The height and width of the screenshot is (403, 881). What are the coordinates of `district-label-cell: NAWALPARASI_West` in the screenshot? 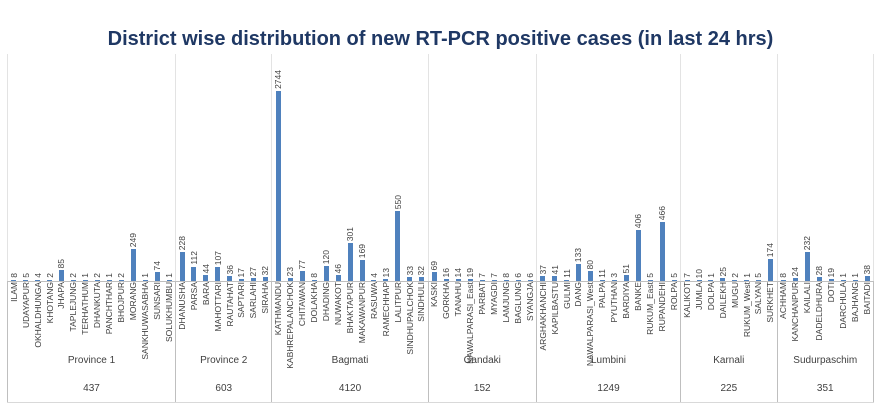 It's located at (591, 324).